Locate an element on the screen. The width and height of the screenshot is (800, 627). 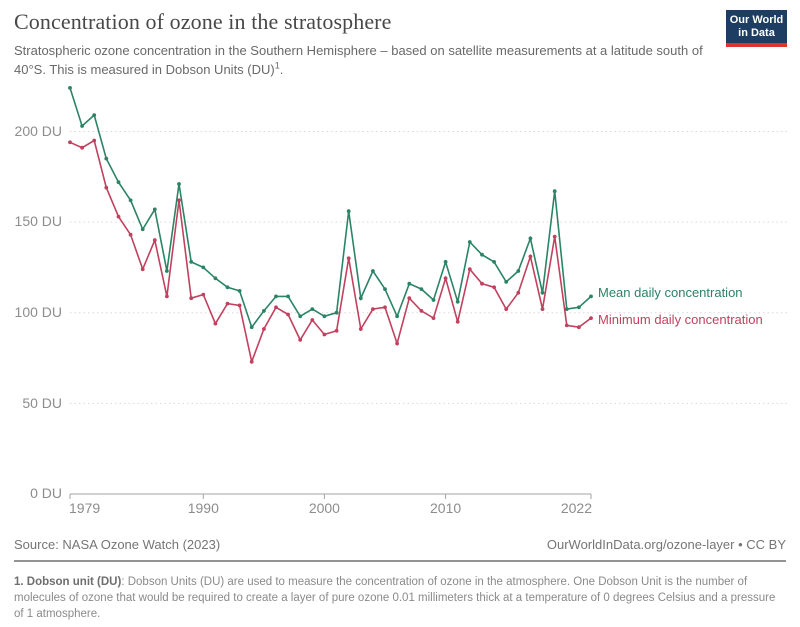
mean-daily-concentration-point-2022 is located at coordinates (591, 296).